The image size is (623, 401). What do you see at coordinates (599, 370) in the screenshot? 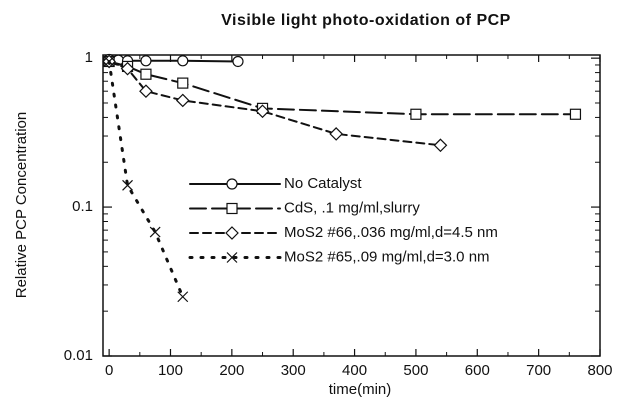
I see `x-tick-label: 800` at bounding box center [599, 370].